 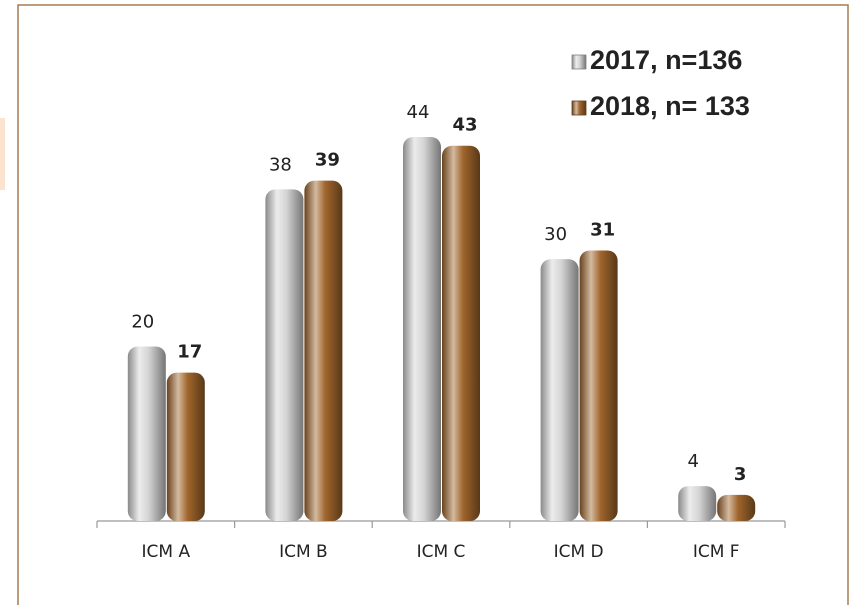 I want to click on value-label: 4, so click(x=692, y=461).